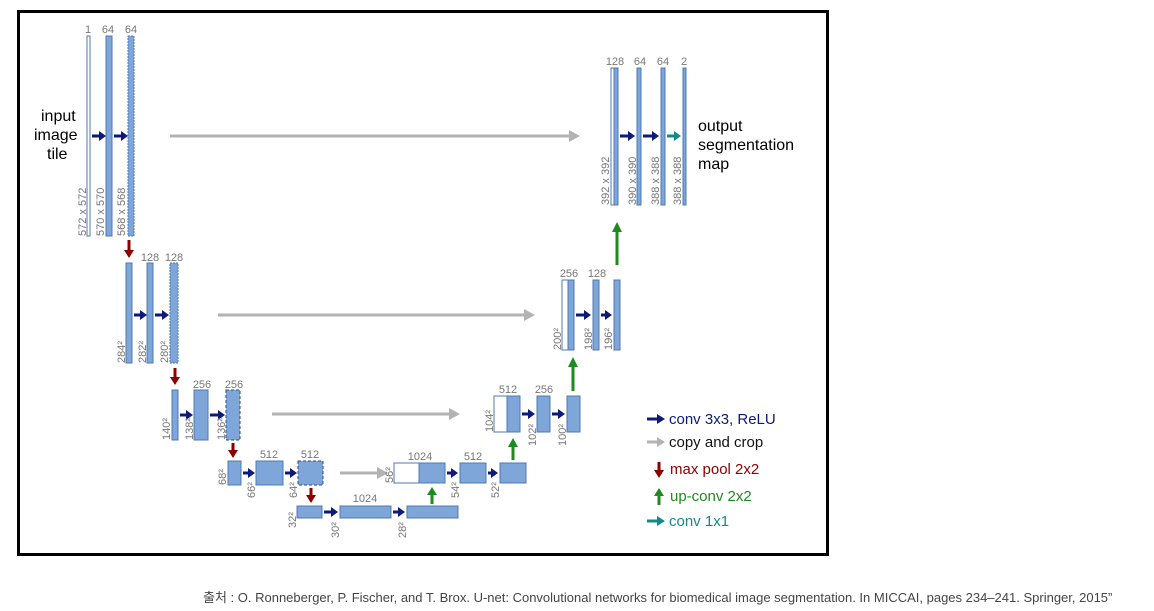 This screenshot has width=1154, height=611. I want to click on svg-text: 1024, so click(365, 499).